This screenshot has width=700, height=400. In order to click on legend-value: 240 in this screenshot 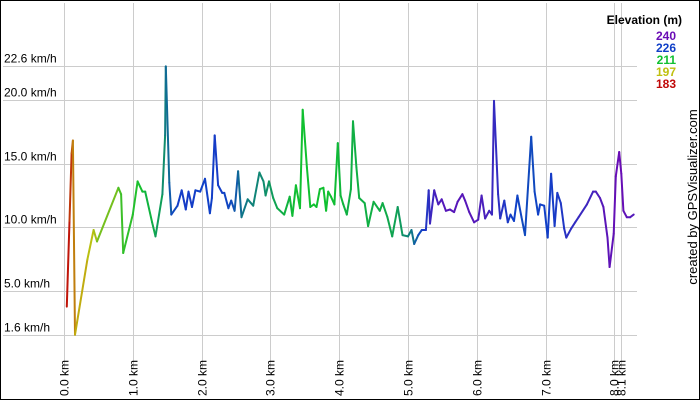, I will do `click(666, 36)`.